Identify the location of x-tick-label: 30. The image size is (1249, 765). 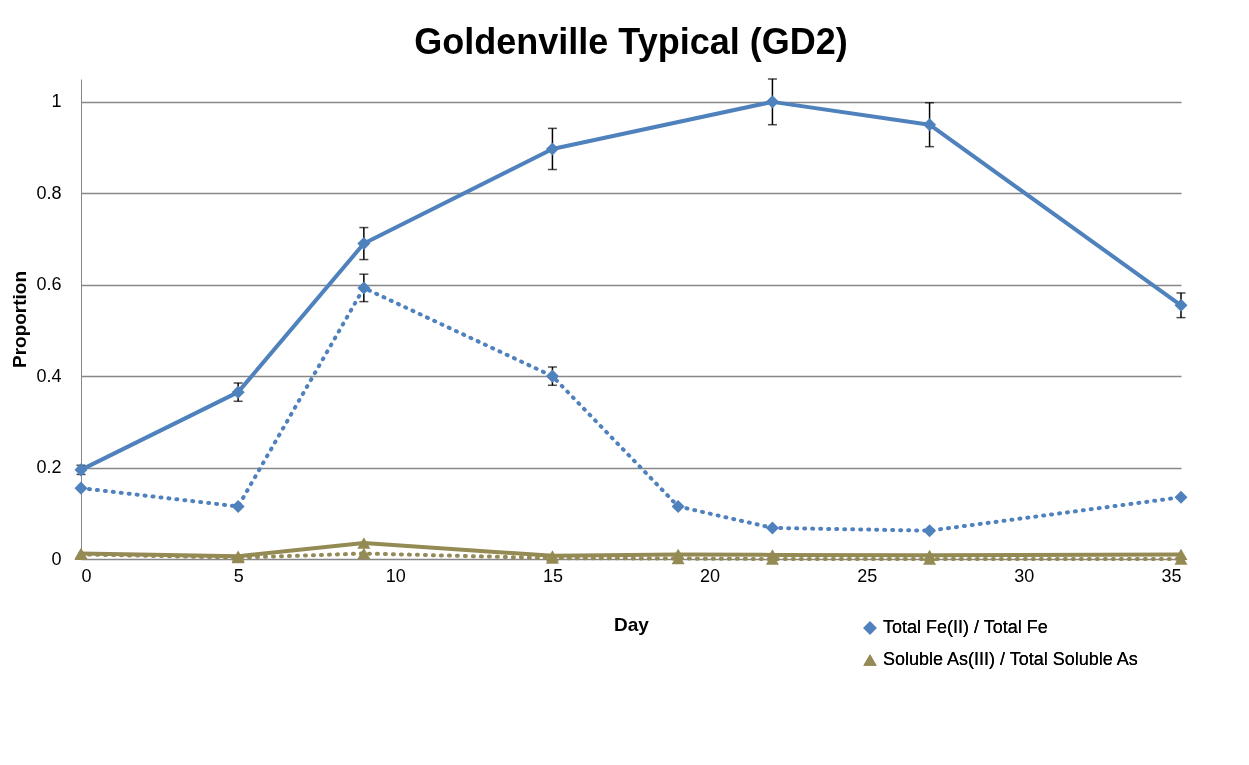
(1024, 575).